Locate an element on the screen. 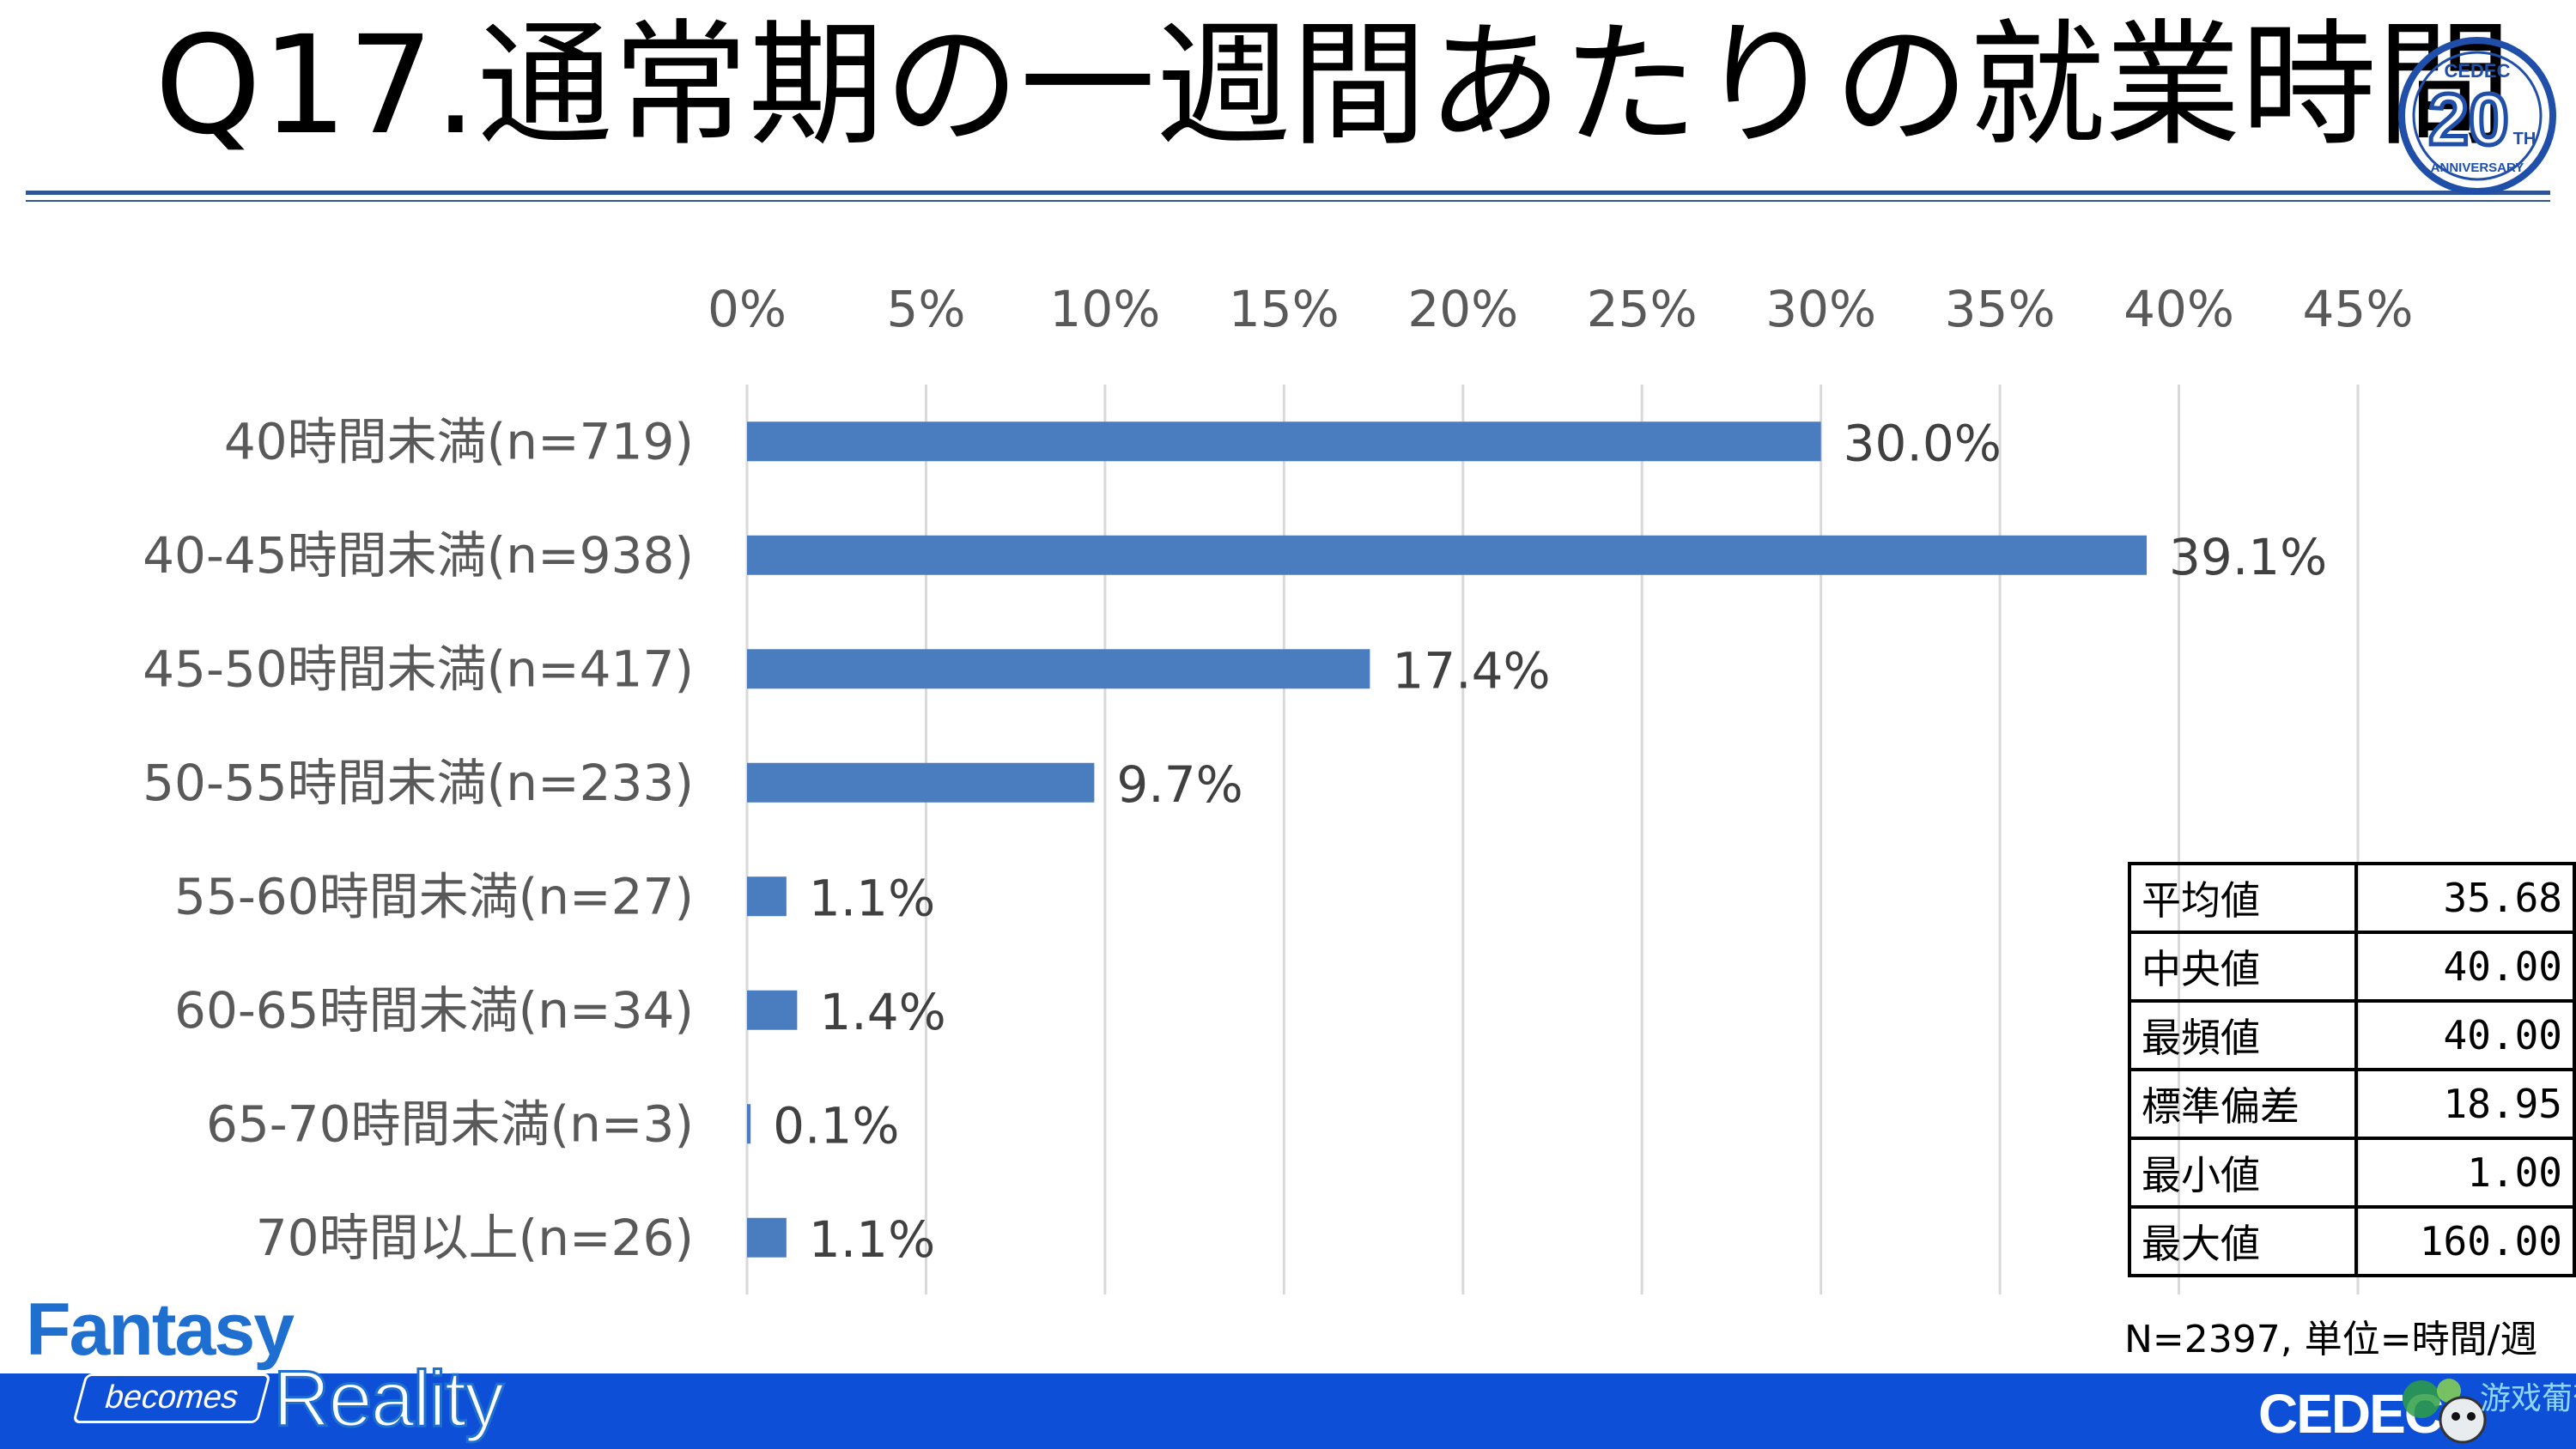 This screenshot has height=1449, width=2576. title-divider is located at coordinates (1288, 193).